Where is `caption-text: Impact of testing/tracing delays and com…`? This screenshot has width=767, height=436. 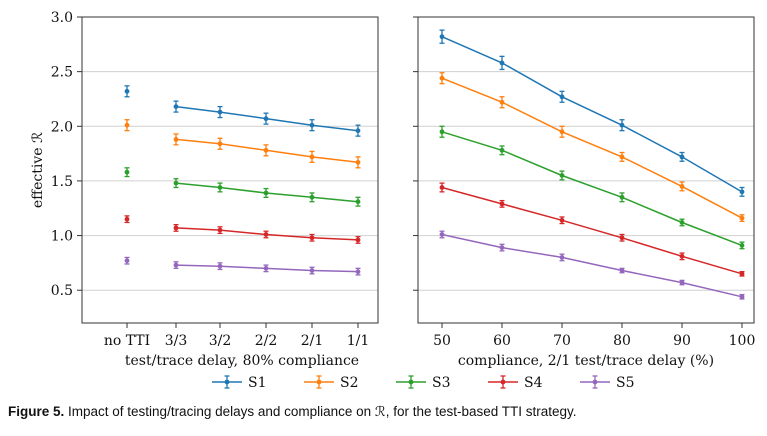 caption-text: Impact of testing/tracing delays and com… is located at coordinates (320, 411).